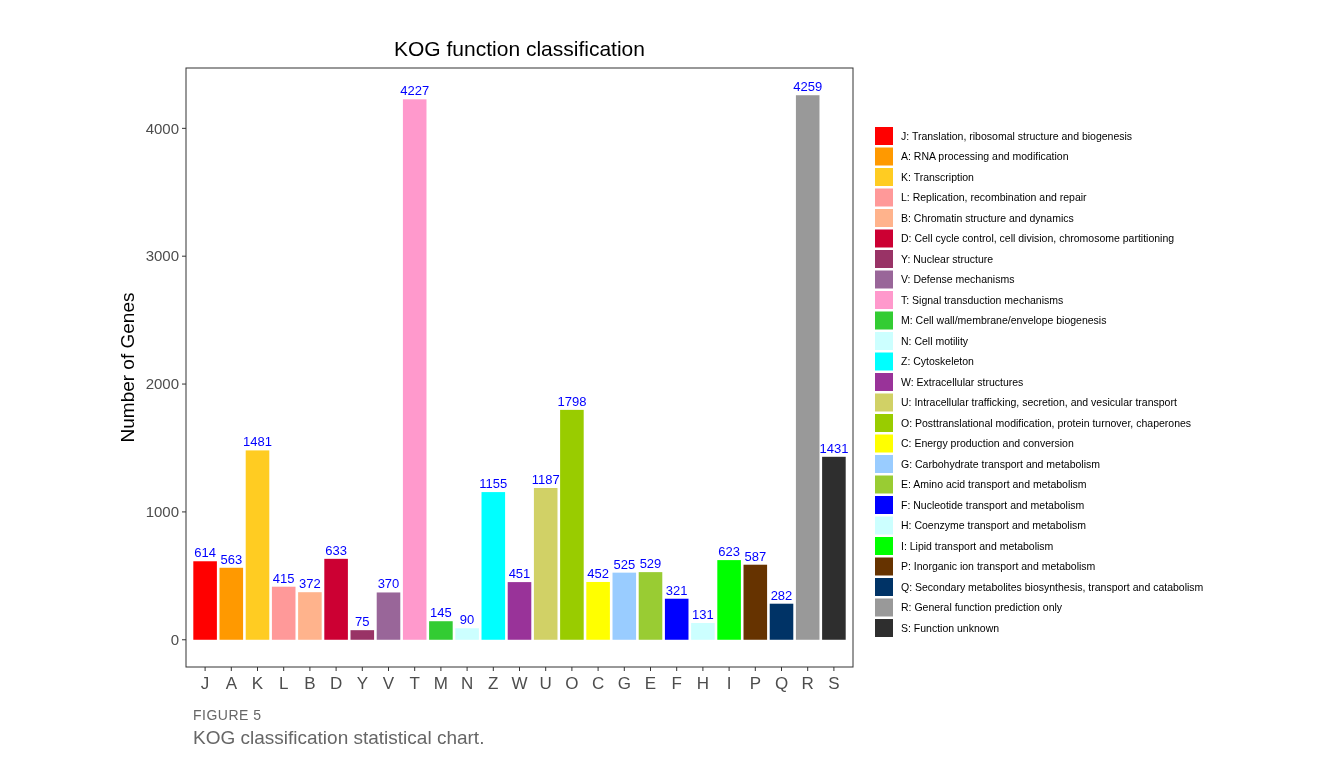  I want to click on data-label: 451, so click(519, 574).